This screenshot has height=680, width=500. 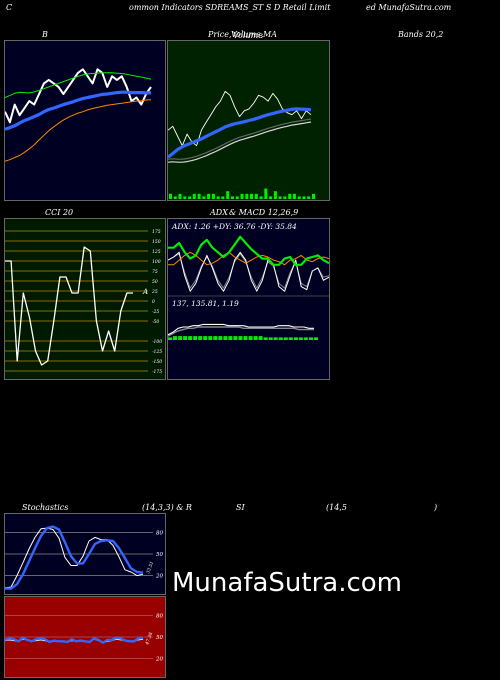 I want to click on cci-line, so click(x=69, y=306).